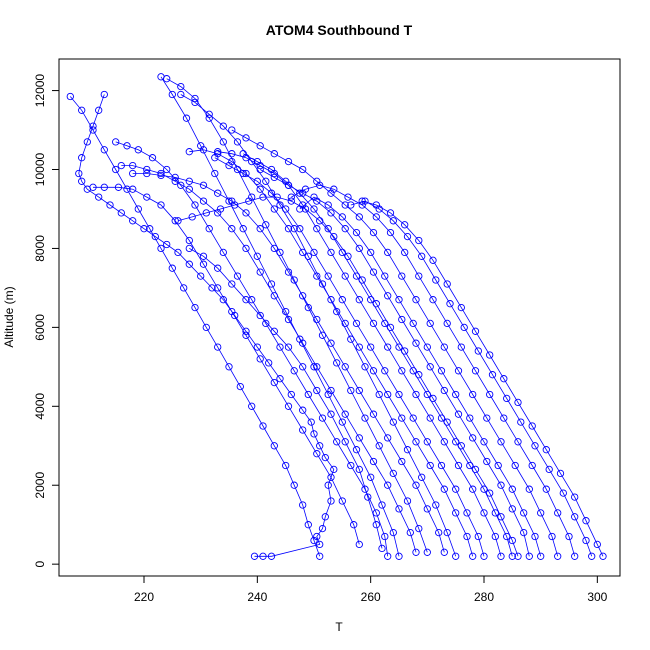 Image resolution: width=650 pixels, height=650 pixels. I want to click on y-tick-label: 10000, so click(40, 169).